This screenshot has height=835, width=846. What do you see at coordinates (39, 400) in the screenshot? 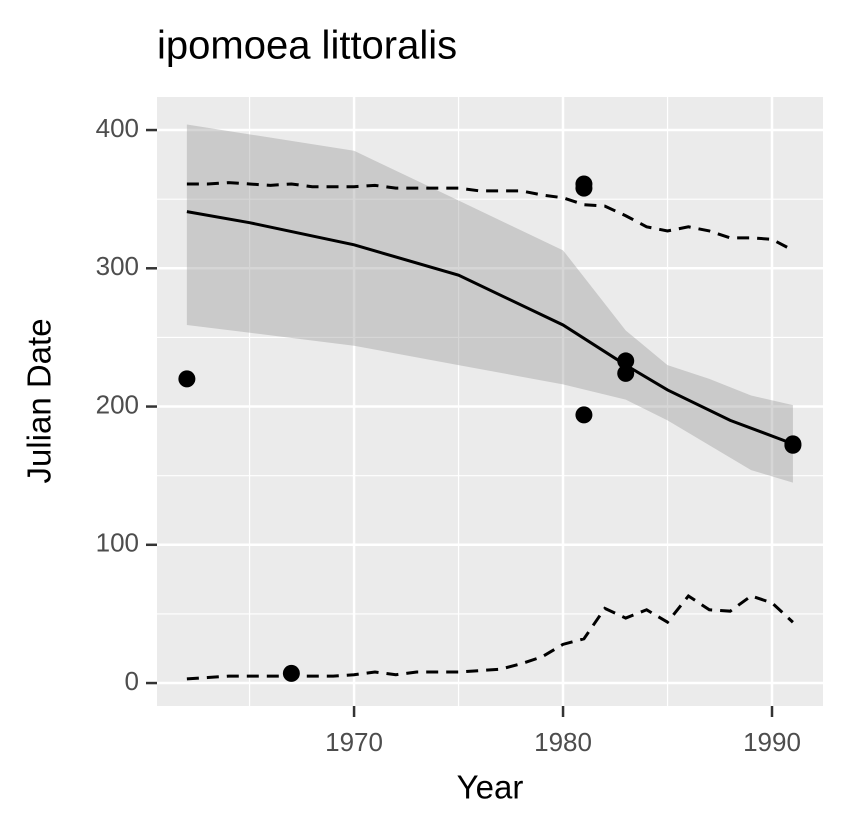
I see `y-axis-label: Julian Date` at bounding box center [39, 400].